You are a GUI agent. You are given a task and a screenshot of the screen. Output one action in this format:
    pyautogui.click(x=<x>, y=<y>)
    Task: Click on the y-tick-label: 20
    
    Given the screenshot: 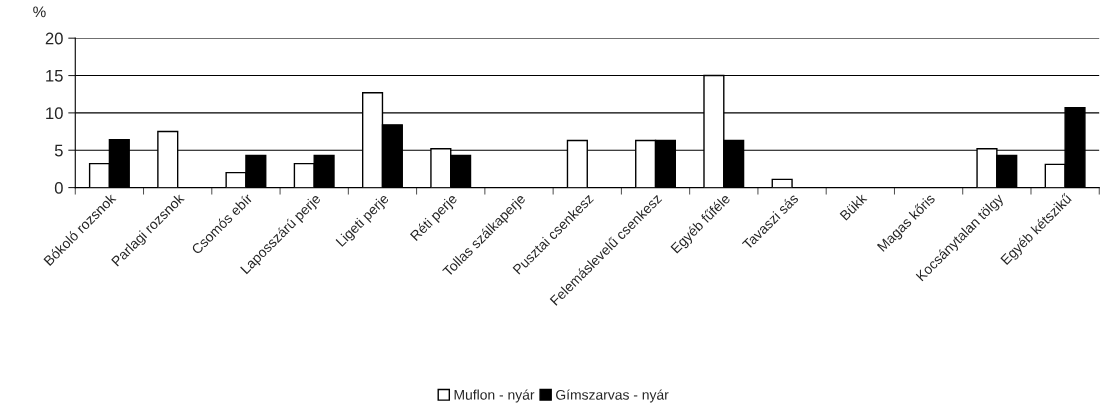 What is the action you would take?
    pyautogui.click(x=54, y=38)
    